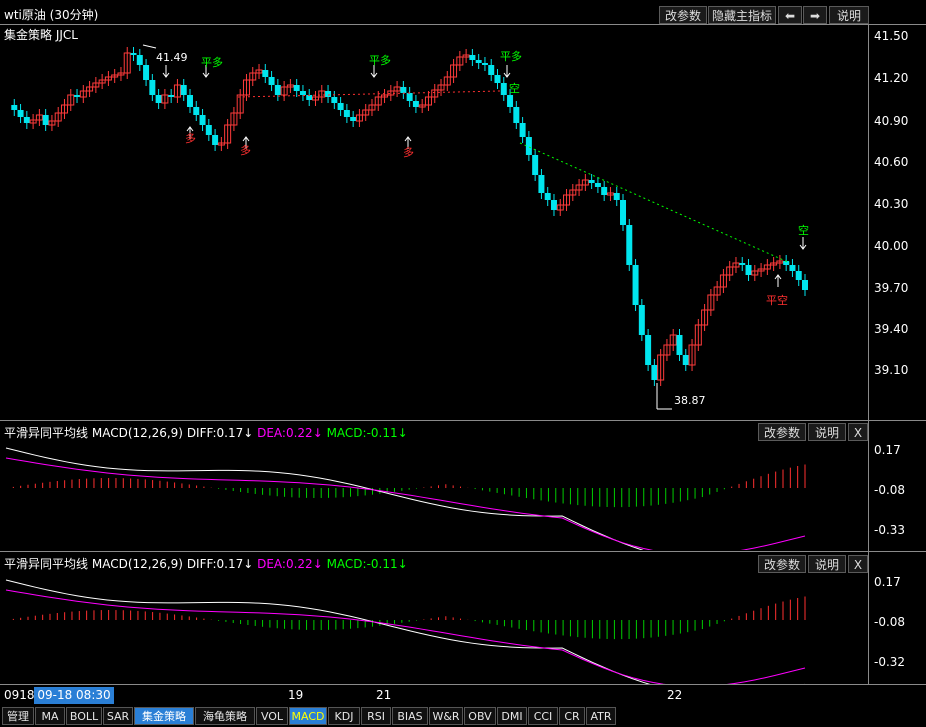 The height and width of the screenshot is (727, 926). I want to click on macd2-close-button: X, so click(858, 564).